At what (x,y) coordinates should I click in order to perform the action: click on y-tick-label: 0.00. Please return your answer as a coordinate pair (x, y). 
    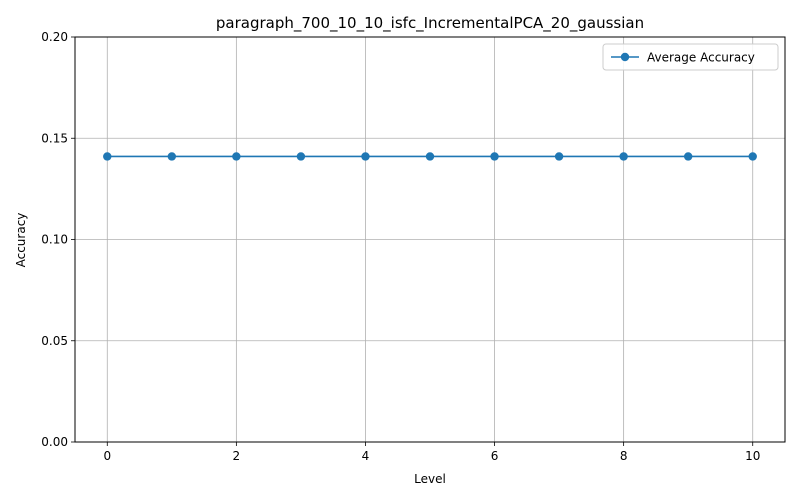
    Looking at the image, I should click on (54, 442).